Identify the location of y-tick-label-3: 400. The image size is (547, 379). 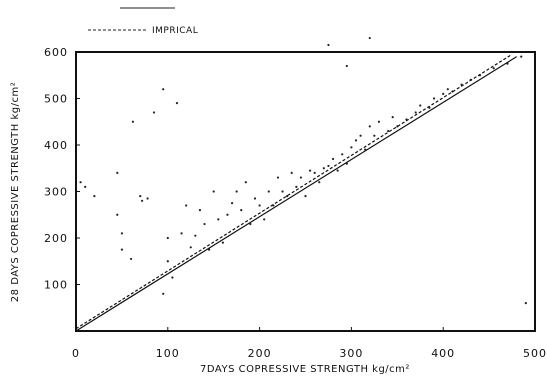
(56, 145).